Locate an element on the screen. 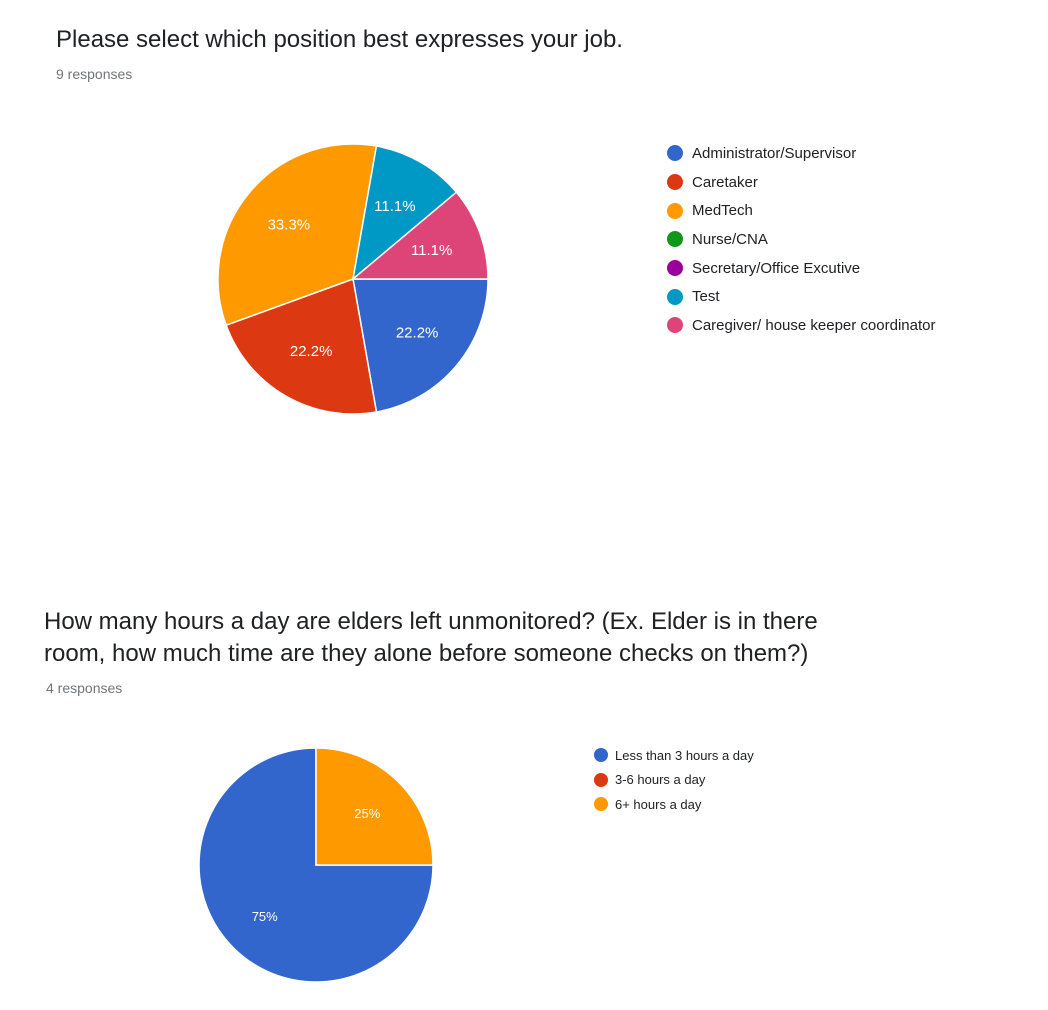 The image size is (1048, 1010). legend-item-3: Nurse/CNA is located at coordinates (801, 239).